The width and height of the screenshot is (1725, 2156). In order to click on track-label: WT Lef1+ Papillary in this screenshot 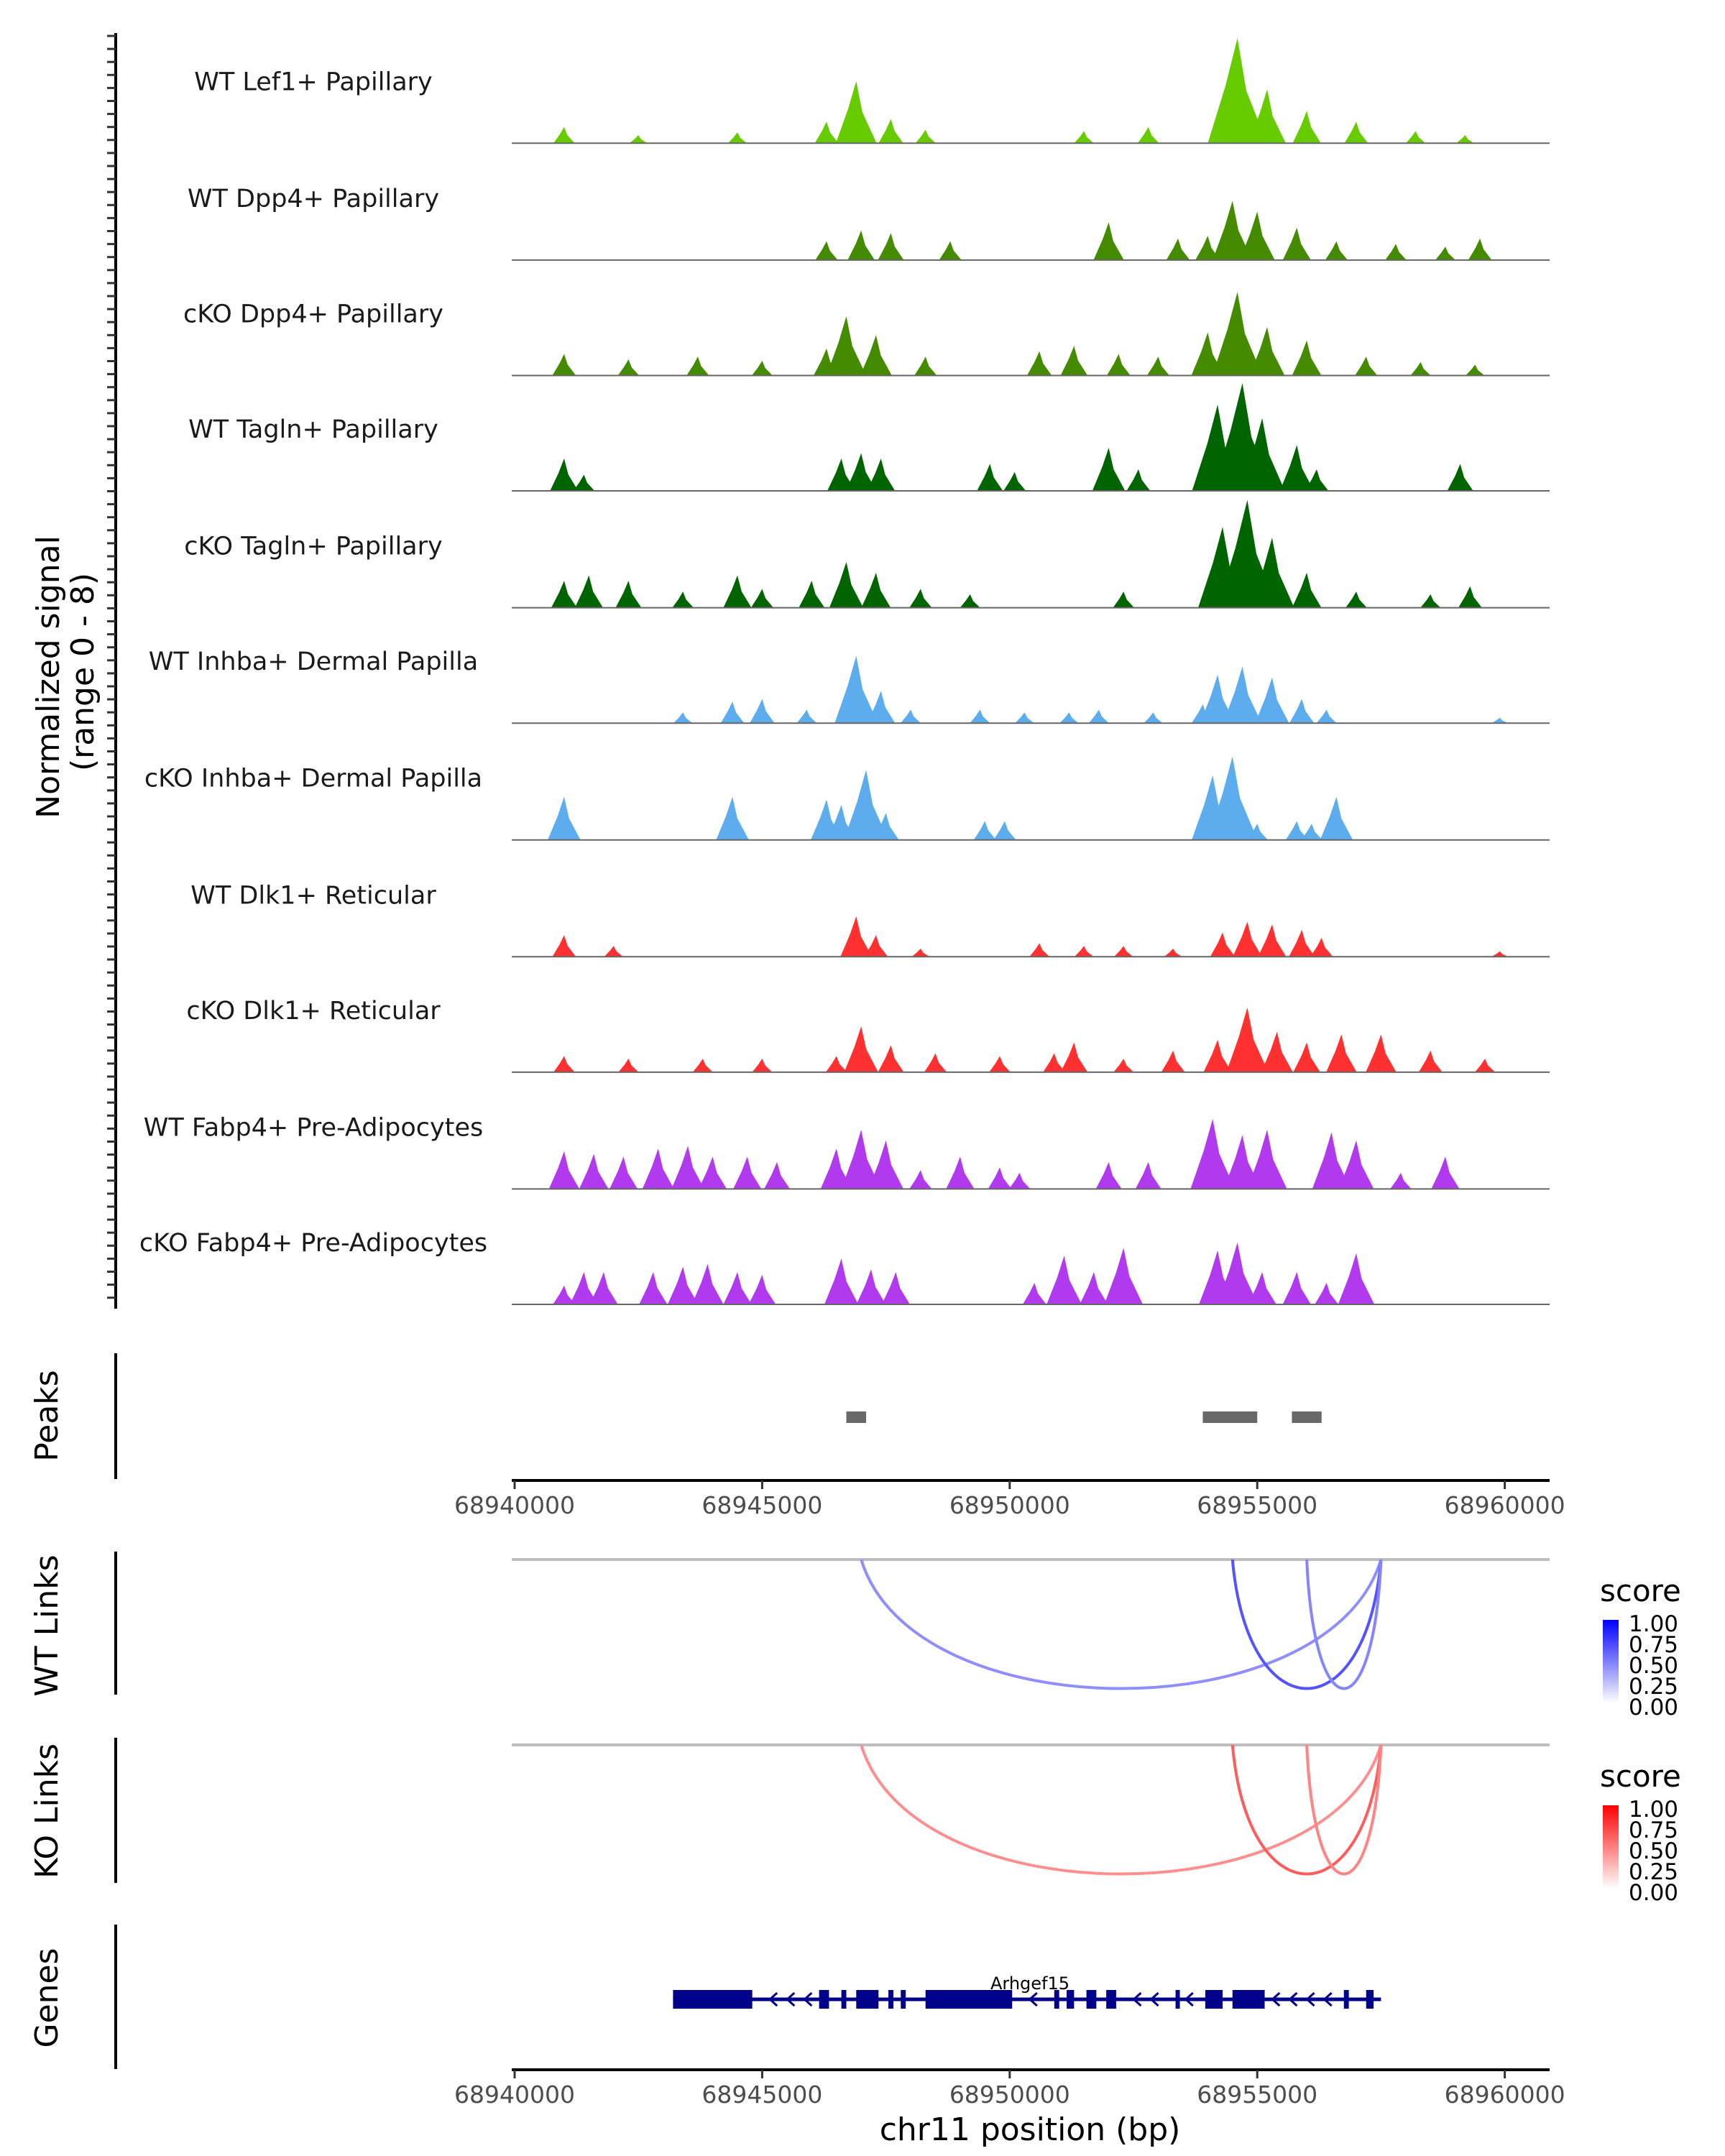, I will do `click(313, 82)`.